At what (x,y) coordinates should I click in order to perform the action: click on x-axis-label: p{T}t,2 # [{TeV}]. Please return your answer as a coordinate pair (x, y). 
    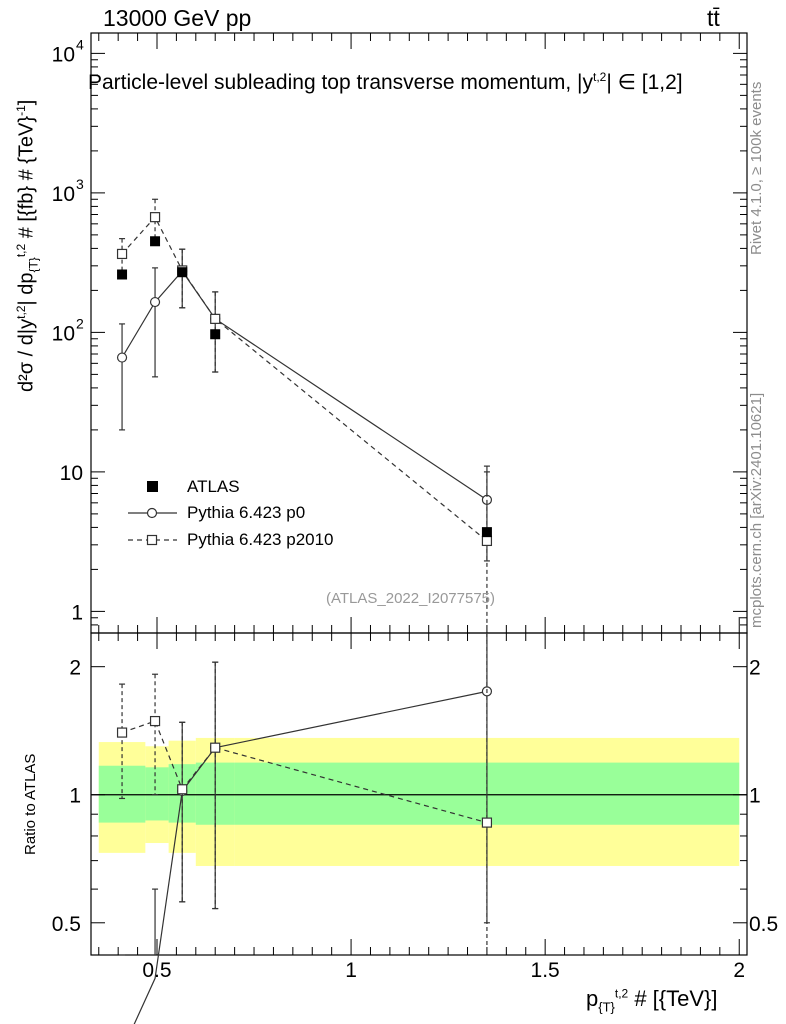
    Looking at the image, I should click on (652, 1000).